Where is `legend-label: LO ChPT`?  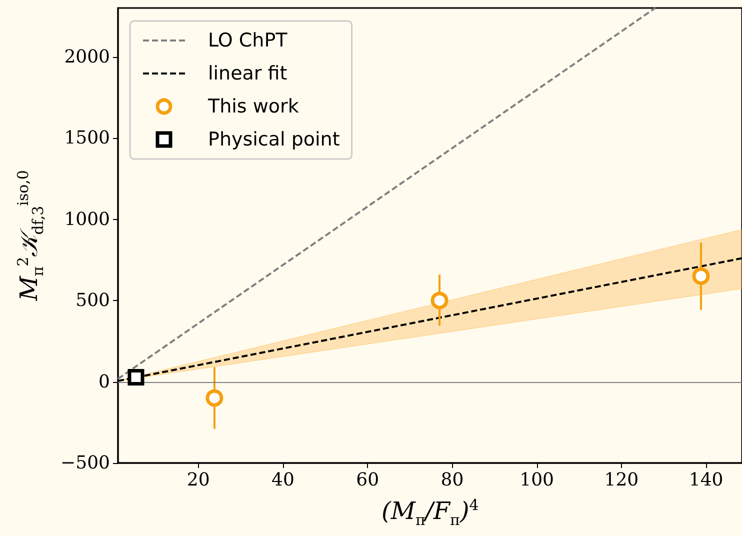
legend-label: LO ChPT is located at coordinates (248, 41).